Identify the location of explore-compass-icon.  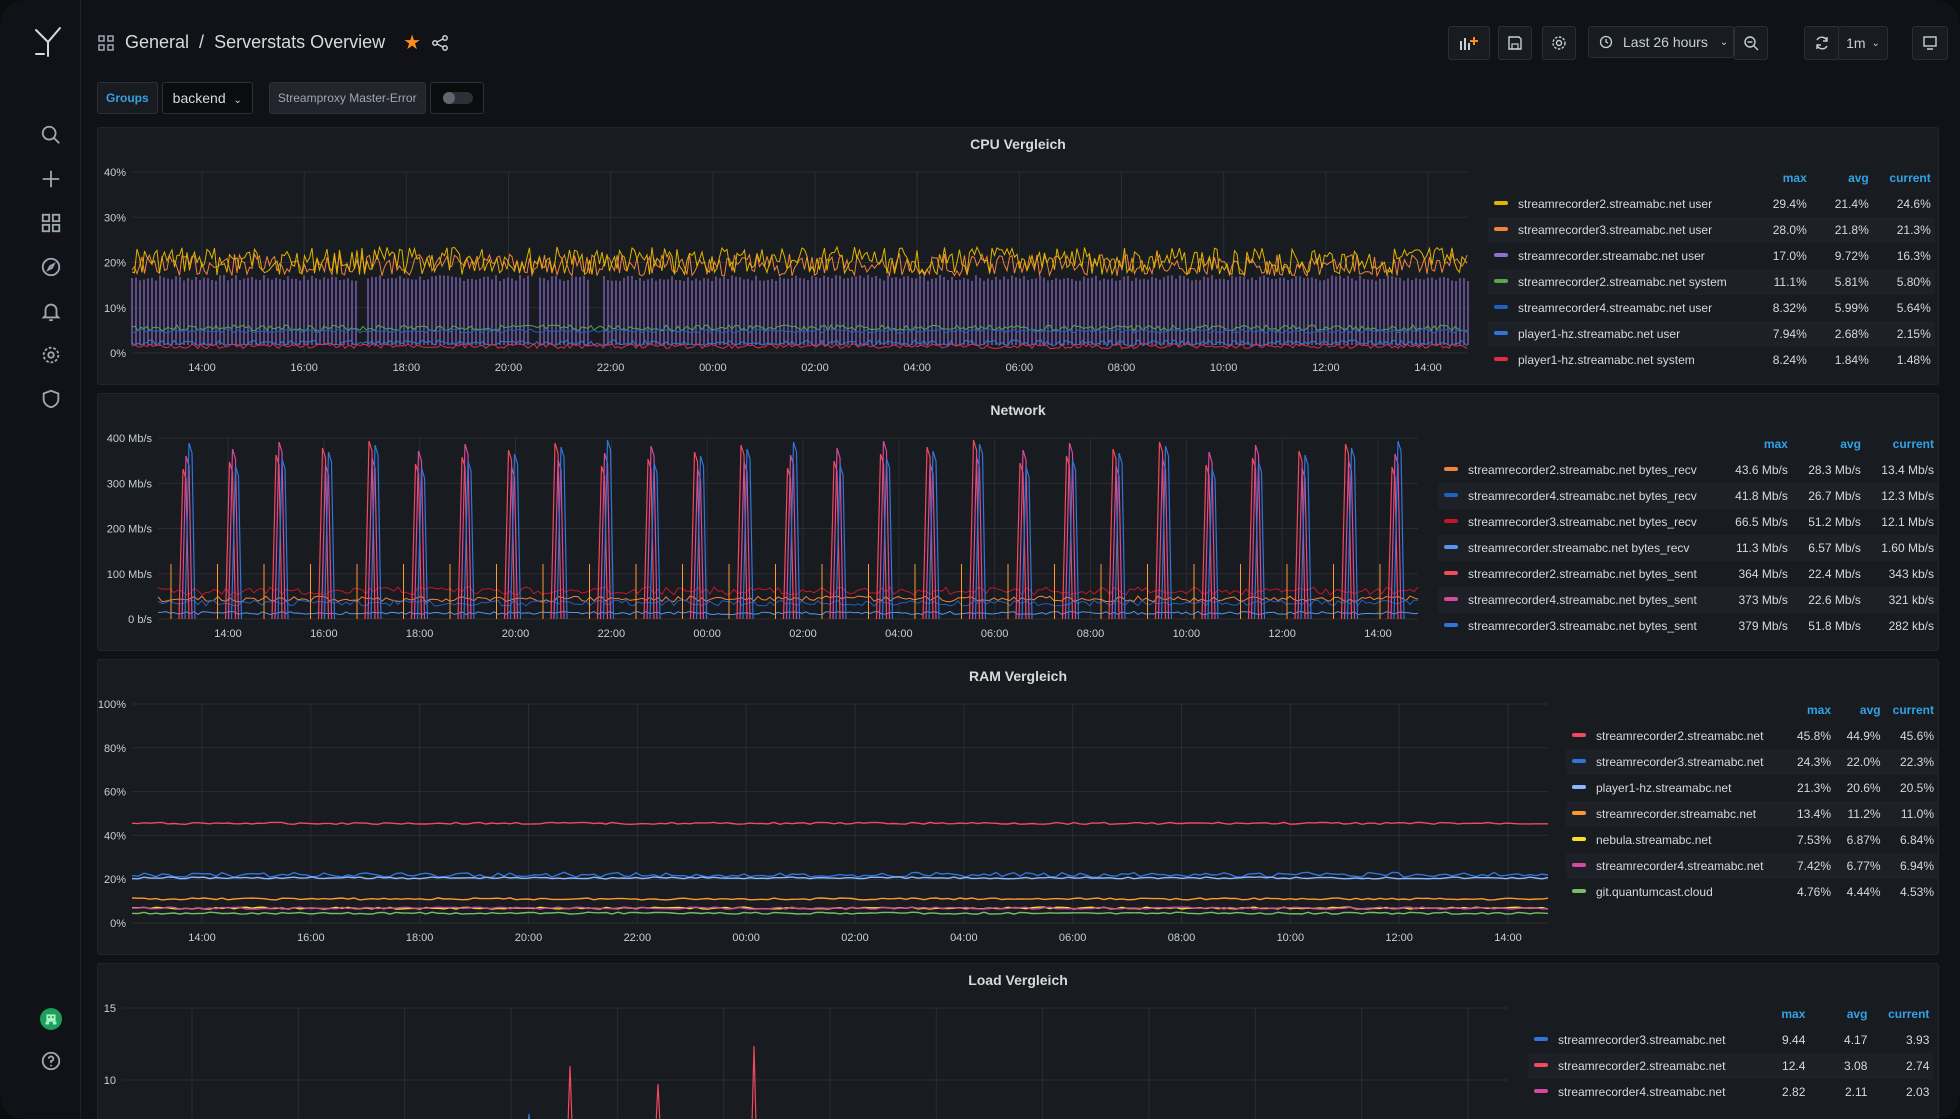
(51, 267).